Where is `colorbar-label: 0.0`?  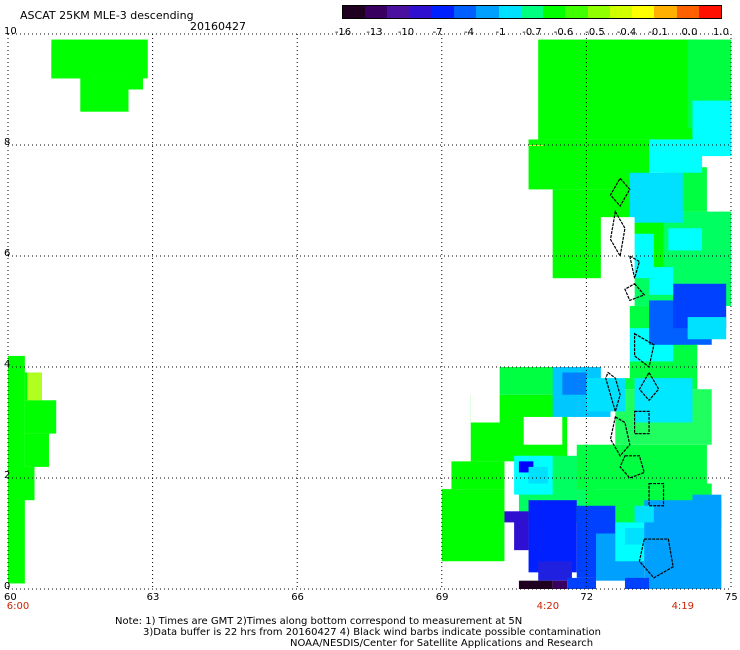 colorbar-label: 0.0 is located at coordinates (689, 32).